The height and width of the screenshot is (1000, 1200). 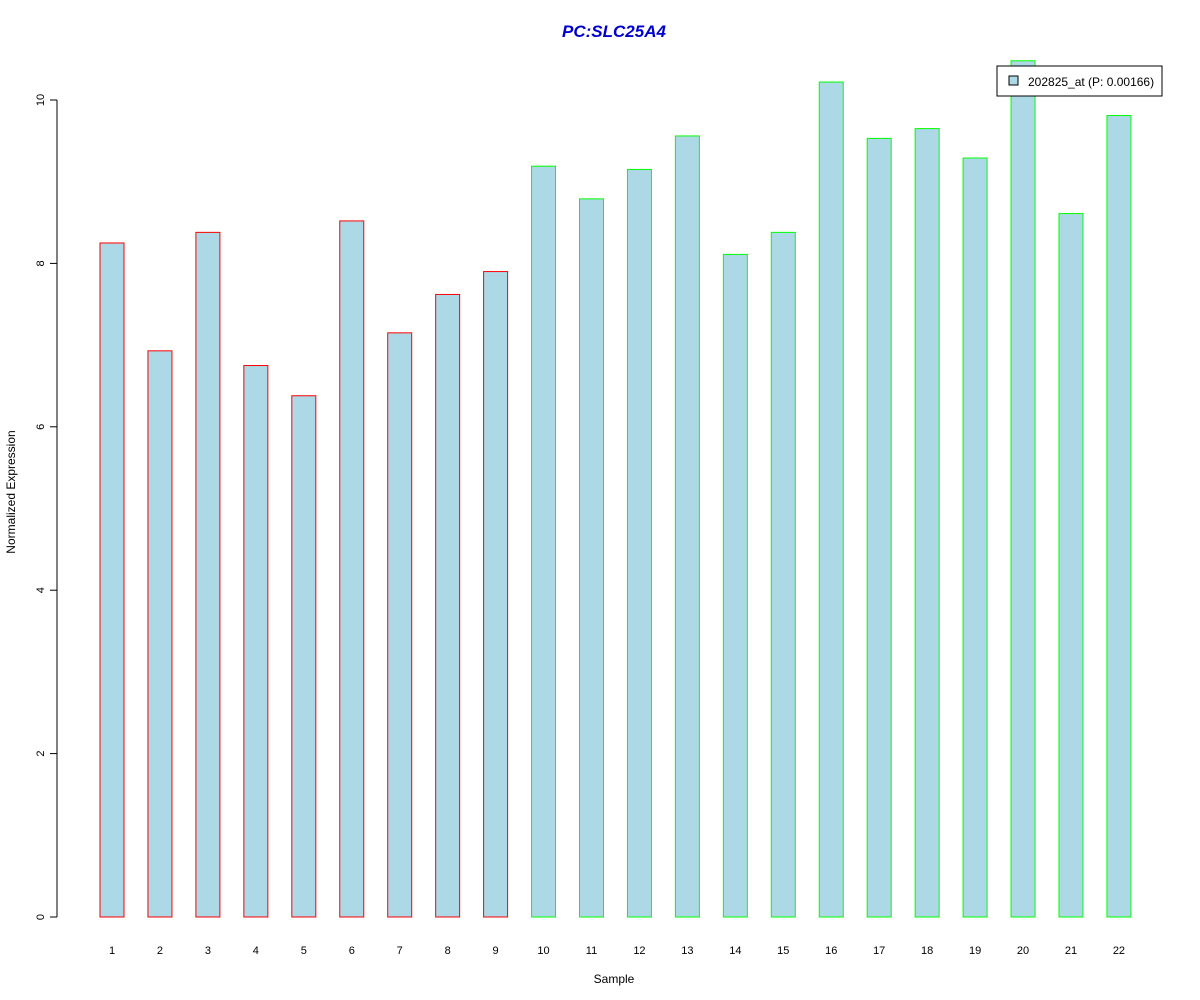 What do you see at coordinates (783, 951) in the screenshot?
I see `x-tick-label: 15` at bounding box center [783, 951].